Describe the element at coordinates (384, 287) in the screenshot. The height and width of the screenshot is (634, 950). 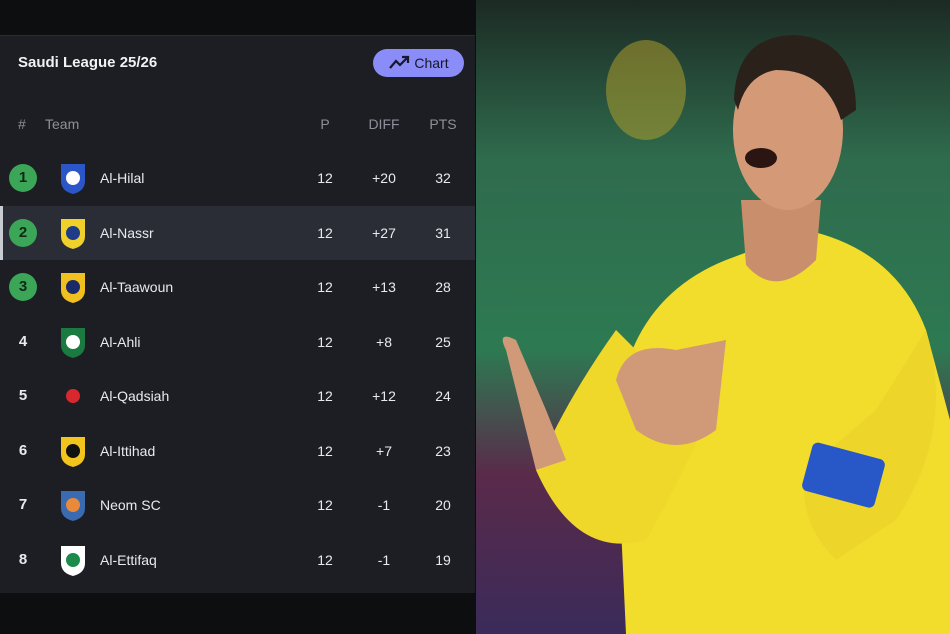
I see `goal-diff: +13` at that location.